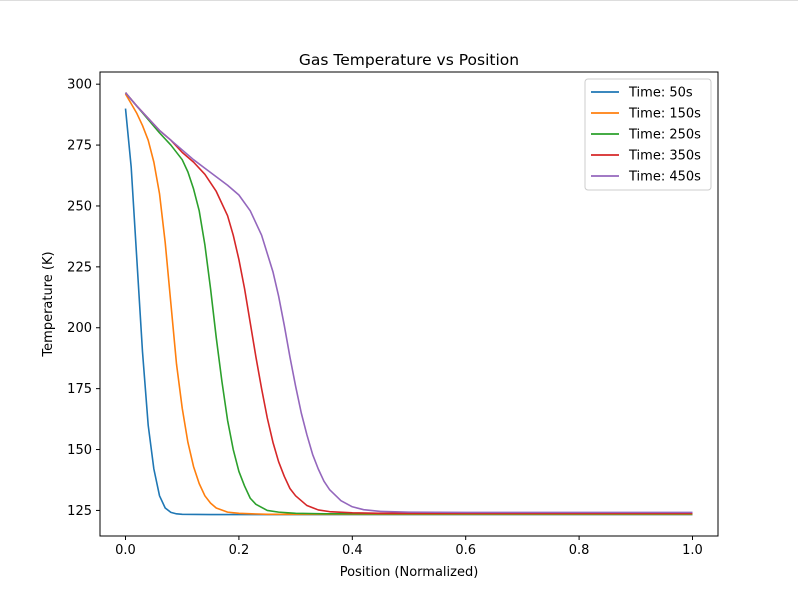 The width and height of the screenshot is (798, 601). I want to click on legend-label: Time: 250s, so click(664, 135).